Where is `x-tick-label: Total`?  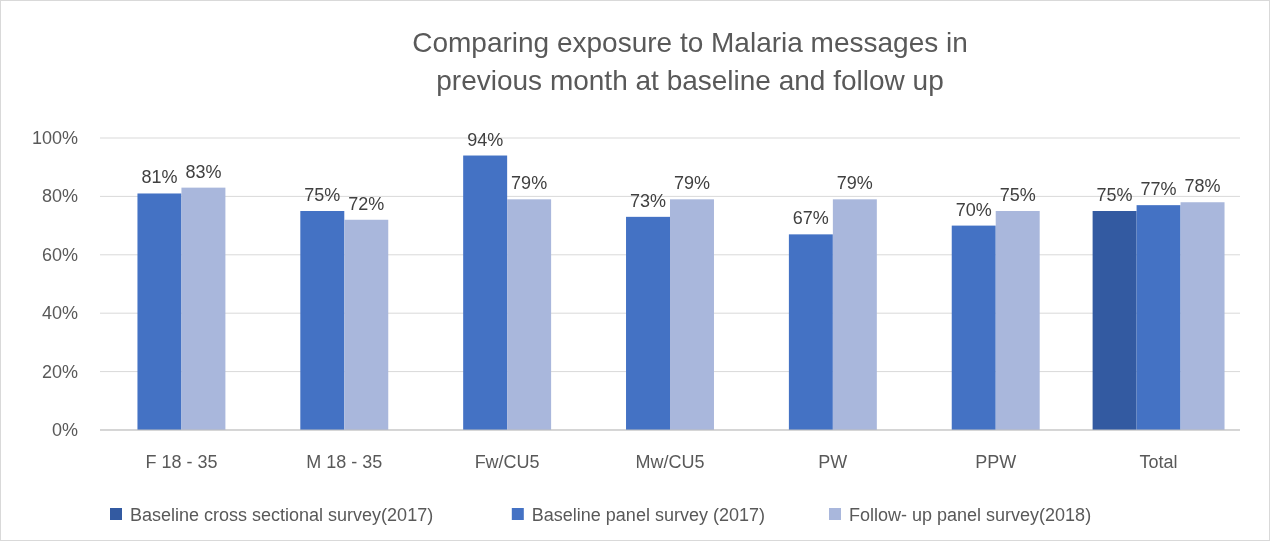 x-tick-label: Total is located at coordinates (1158, 462).